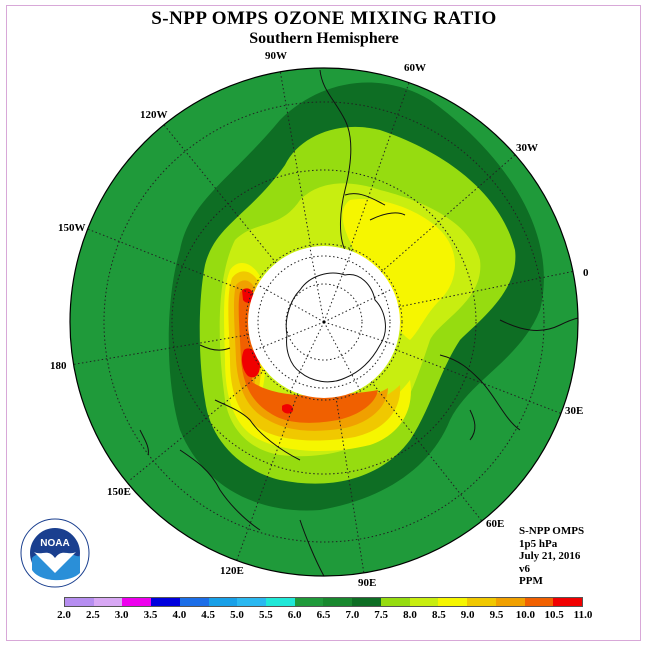 The image size is (648, 648). What do you see at coordinates (531, 581) in the screenshot?
I see `info-units: PPM` at bounding box center [531, 581].